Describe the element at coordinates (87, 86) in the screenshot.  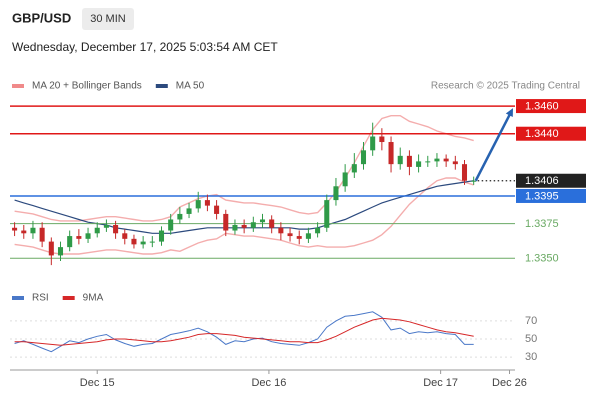
I see `legend-label: MA 20 + Bollinger Bands` at that location.